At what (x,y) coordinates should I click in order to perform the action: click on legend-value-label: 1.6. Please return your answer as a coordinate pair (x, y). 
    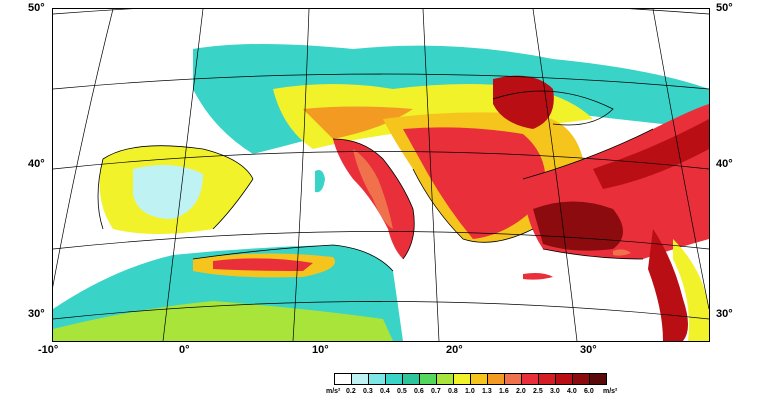
    Looking at the image, I should click on (504, 391).